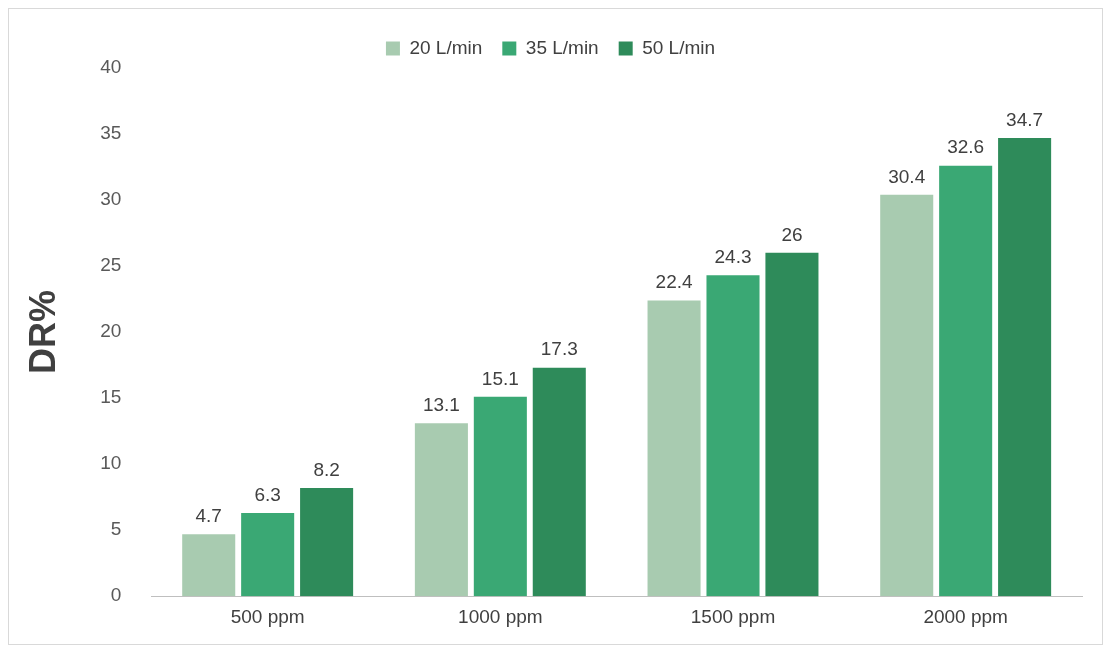  I want to click on data-label: 34.7, so click(1025, 119).